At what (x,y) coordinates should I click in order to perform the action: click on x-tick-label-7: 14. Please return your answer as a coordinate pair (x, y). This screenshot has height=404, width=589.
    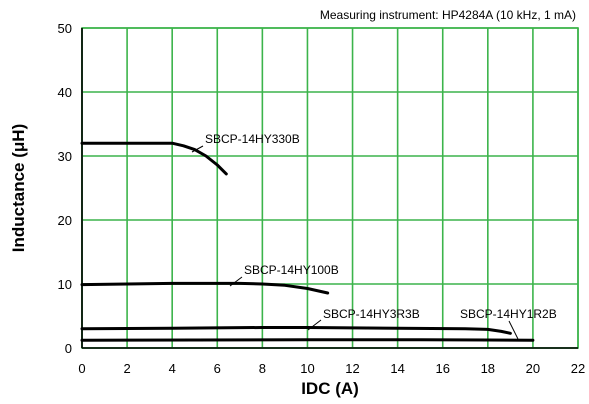
    Looking at the image, I should click on (397, 368).